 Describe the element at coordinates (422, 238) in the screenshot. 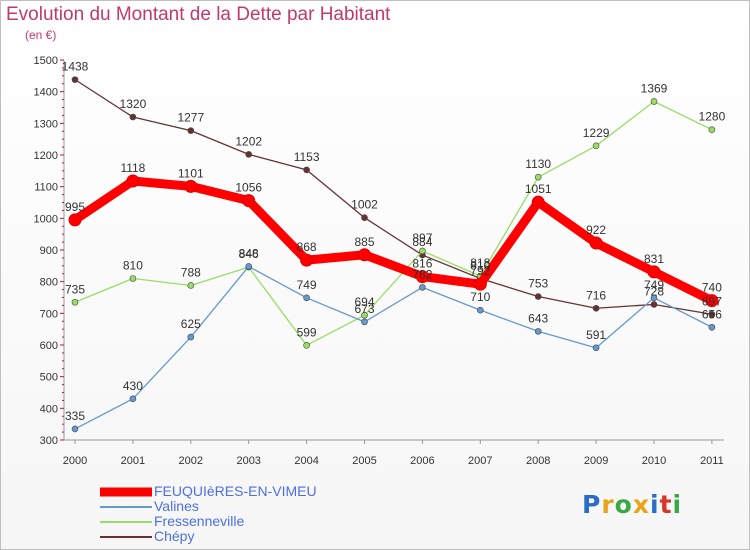

I see `data-label-fressenneville: 897` at that location.